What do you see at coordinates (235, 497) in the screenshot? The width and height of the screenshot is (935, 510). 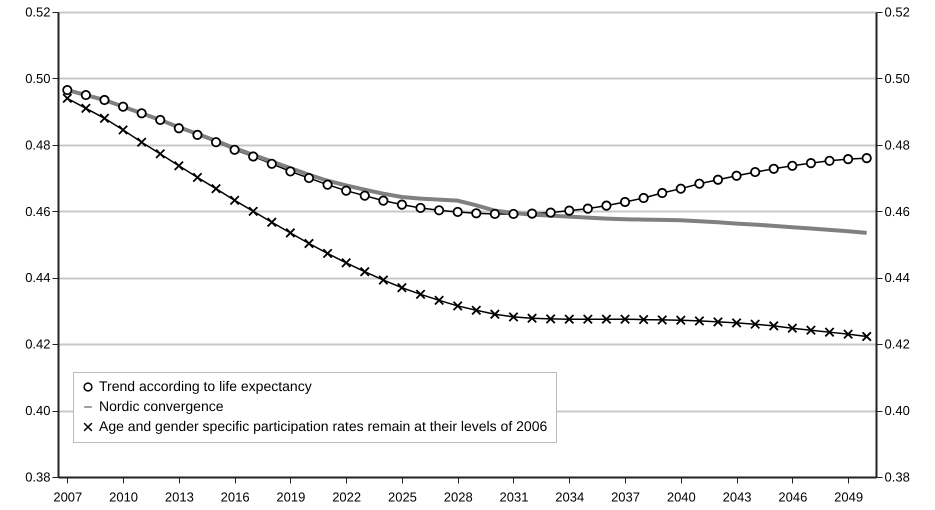 I see `x-tick-label: 2016` at bounding box center [235, 497].